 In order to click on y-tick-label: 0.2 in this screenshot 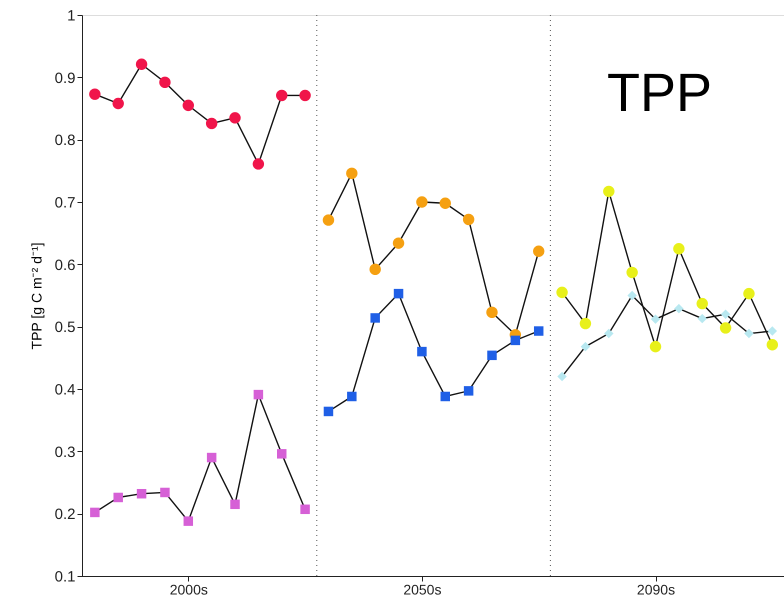, I will do `click(65, 515)`.